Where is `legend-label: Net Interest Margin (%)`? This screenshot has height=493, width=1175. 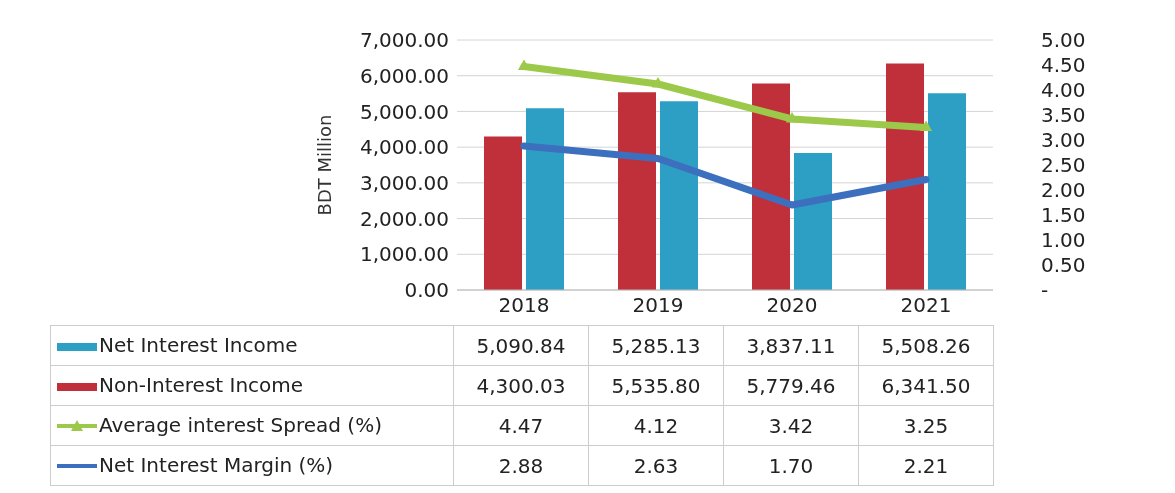 legend-label: Net Interest Margin (%) is located at coordinates (216, 464).